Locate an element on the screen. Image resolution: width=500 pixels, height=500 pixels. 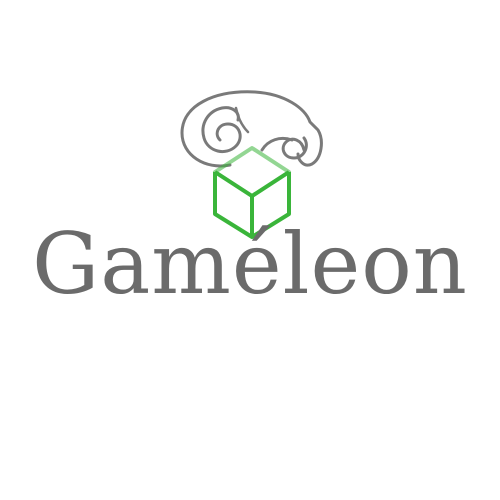
chameleon-icon is located at coordinates (251, 129).